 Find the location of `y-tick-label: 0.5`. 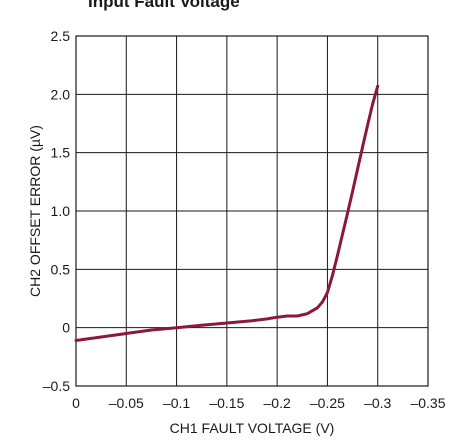

y-tick-label: 0.5 is located at coordinates (61, 269).